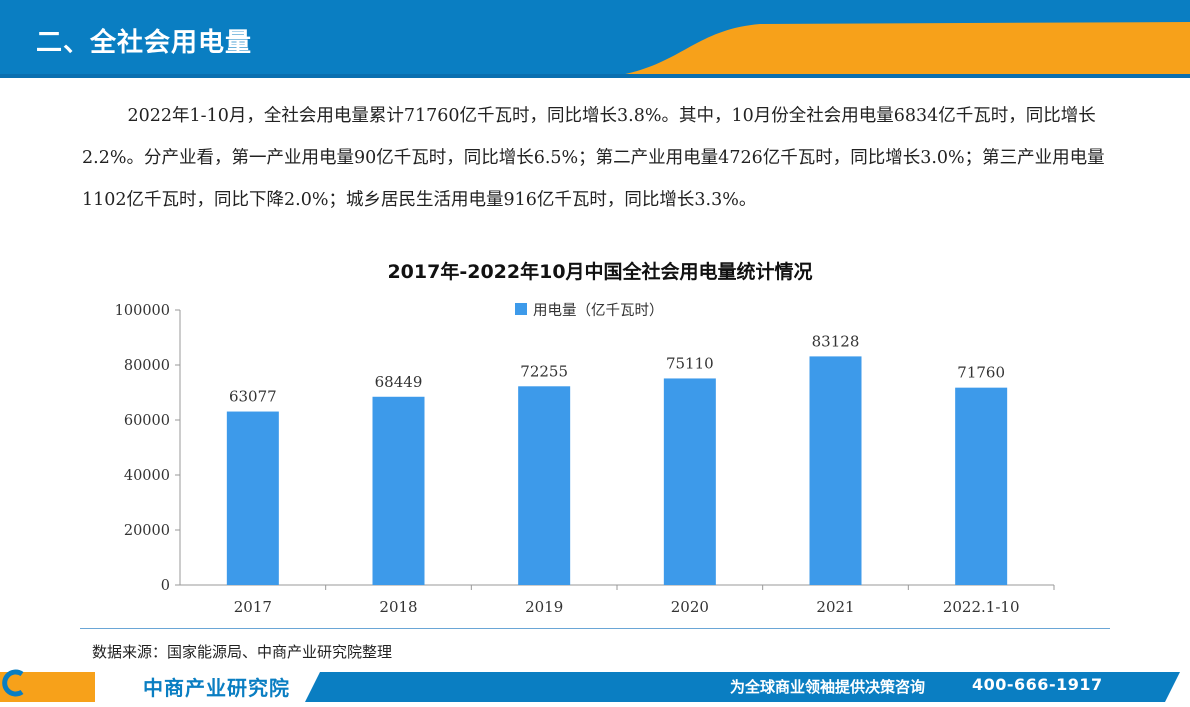  I want to click on legend-swatch, so click(521, 309).